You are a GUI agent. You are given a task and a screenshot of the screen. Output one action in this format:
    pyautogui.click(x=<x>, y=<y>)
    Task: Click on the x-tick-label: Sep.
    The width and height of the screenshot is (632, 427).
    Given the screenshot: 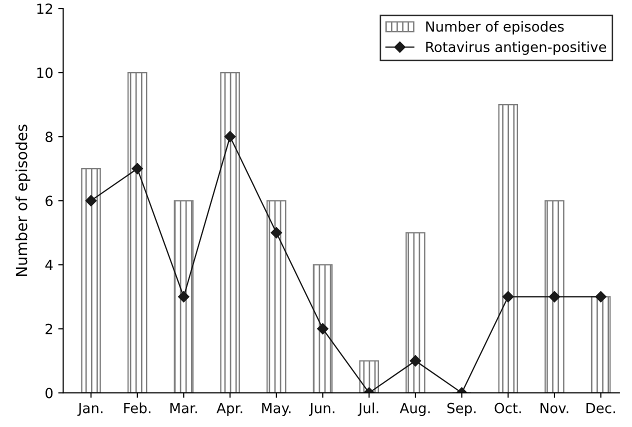 What is the action you would take?
    pyautogui.click(x=461, y=409)
    